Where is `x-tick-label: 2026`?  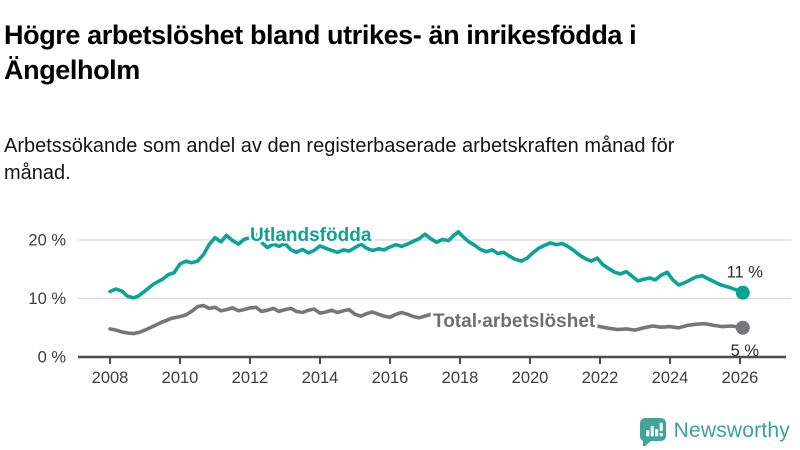 x-tick-label: 2026 is located at coordinates (740, 378).